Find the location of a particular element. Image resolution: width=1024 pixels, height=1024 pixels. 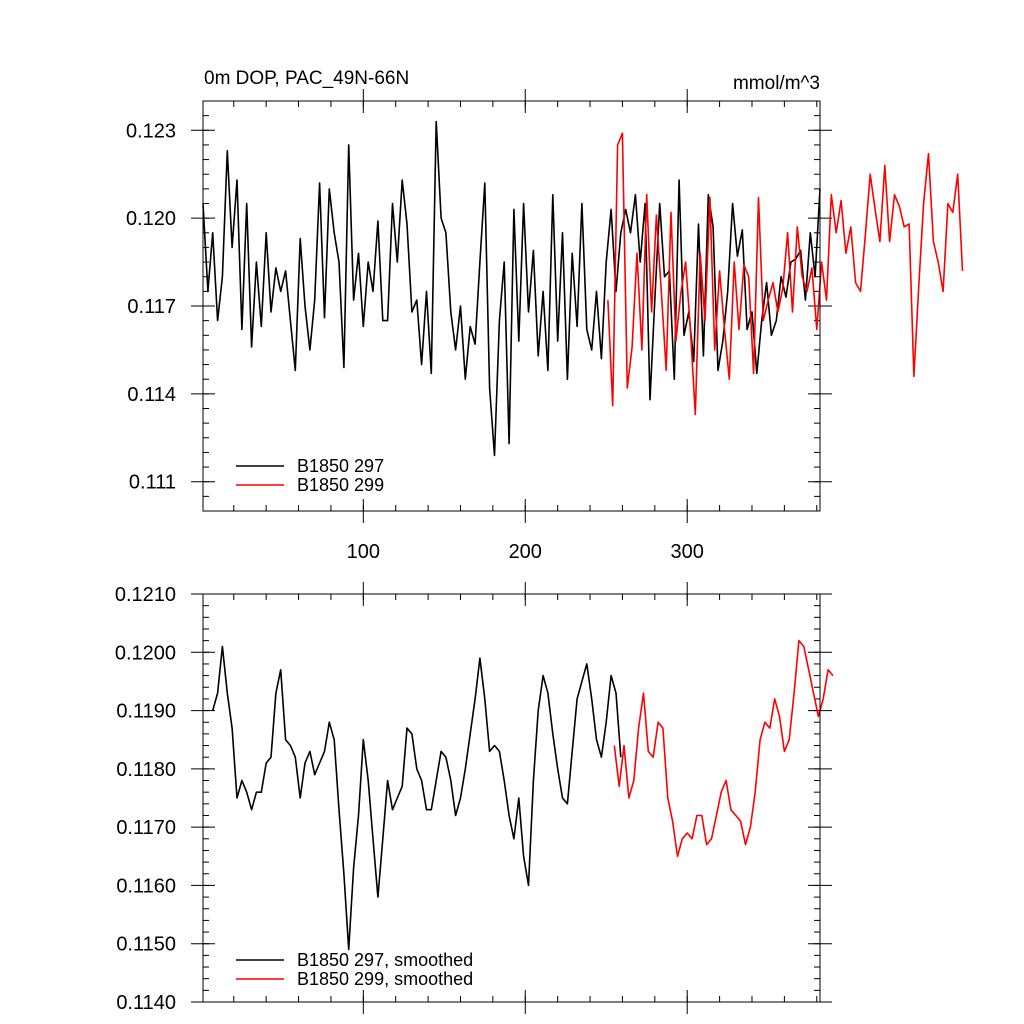

legend-label: B1850 299, smoothed is located at coordinates (385, 979).